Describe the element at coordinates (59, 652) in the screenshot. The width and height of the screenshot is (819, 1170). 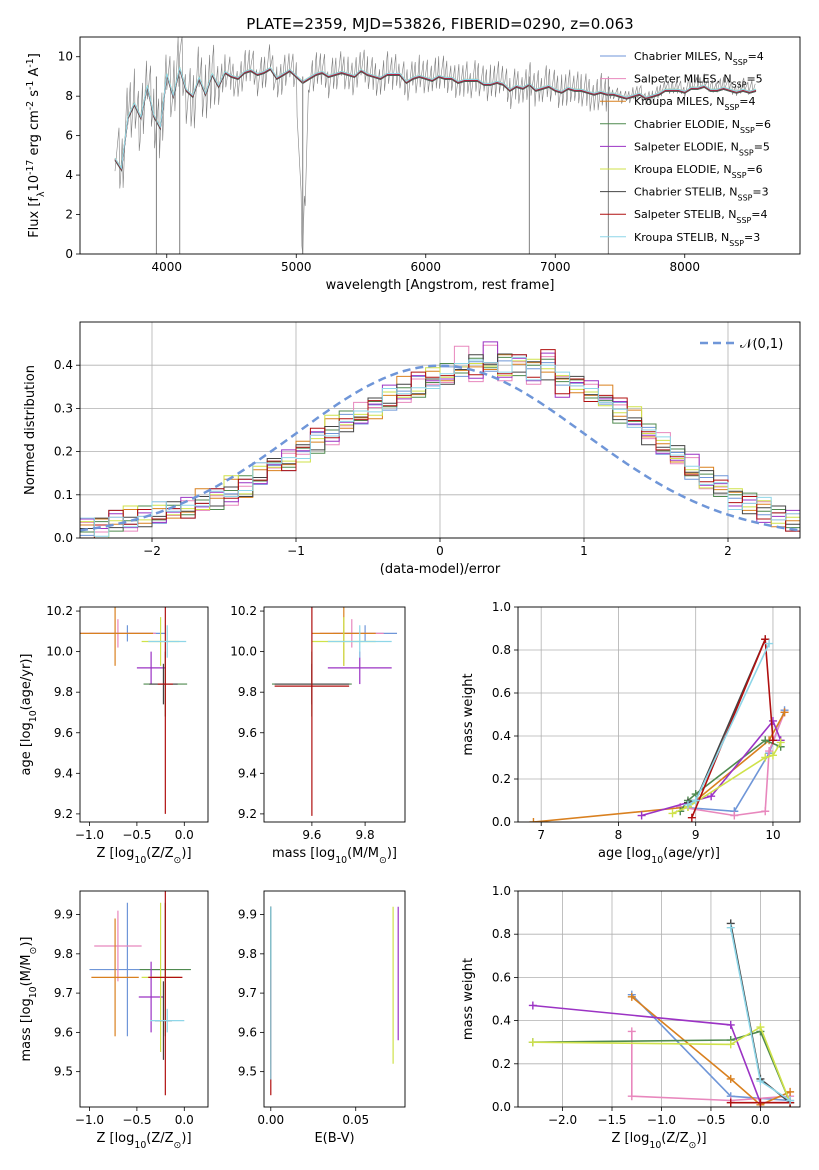
I see `y-tick-label: 10.0` at that location.